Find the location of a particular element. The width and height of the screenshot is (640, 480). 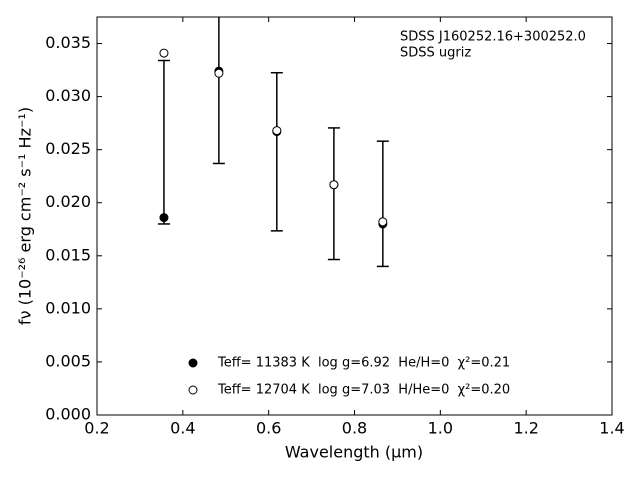

legend-label: Teff= 11383 K log g=6.92 He/H=0 χ²=0.21 is located at coordinates (363, 363).